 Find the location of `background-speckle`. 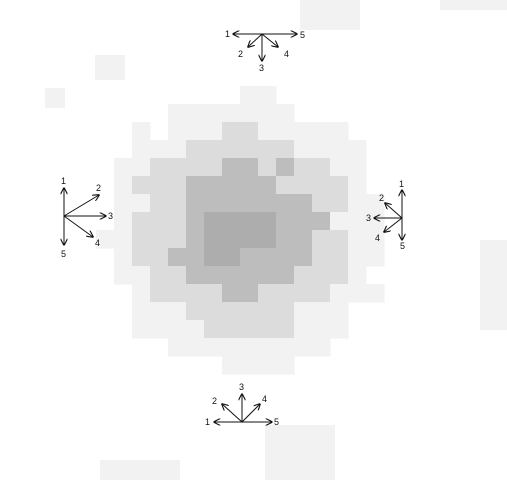

background-speckle is located at coordinates (330, 15).